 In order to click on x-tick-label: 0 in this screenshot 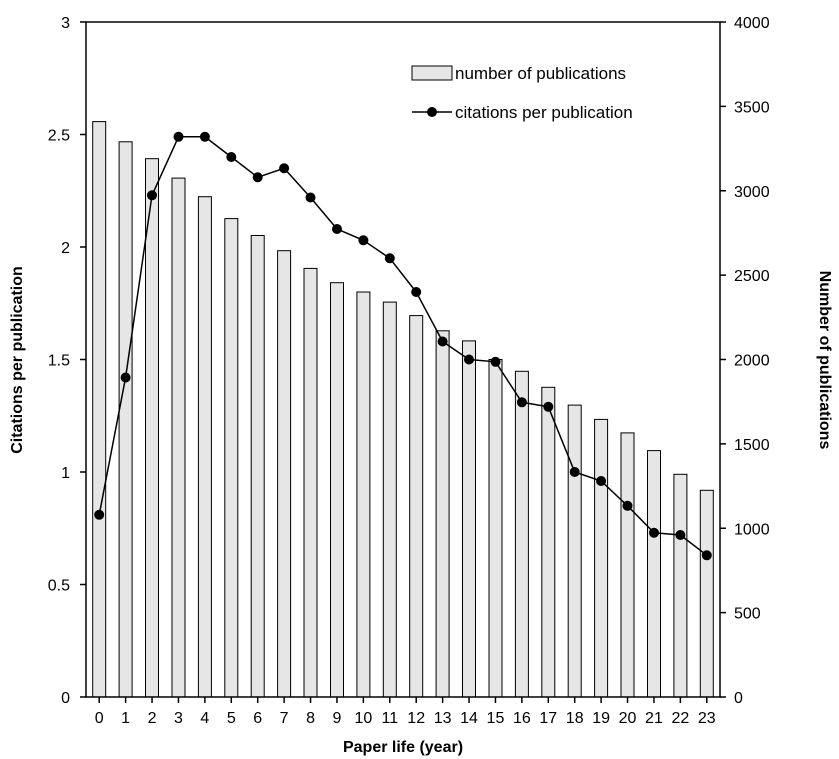, I will do `click(99, 718)`.